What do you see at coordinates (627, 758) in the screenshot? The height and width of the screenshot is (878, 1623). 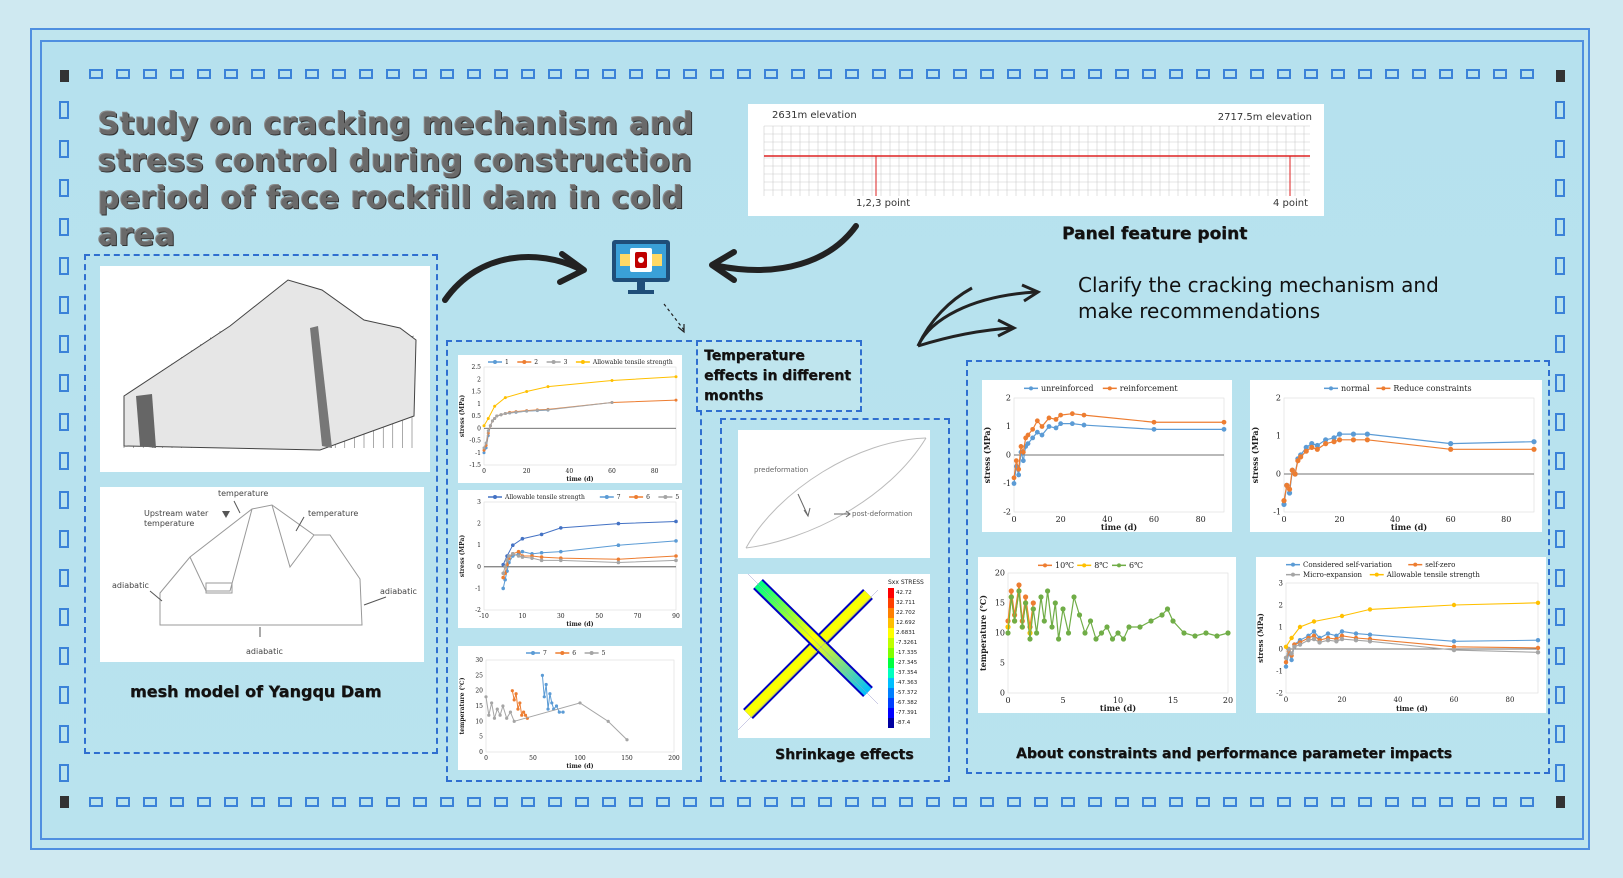 I see `x-tick-label: 150` at bounding box center [627, 758].